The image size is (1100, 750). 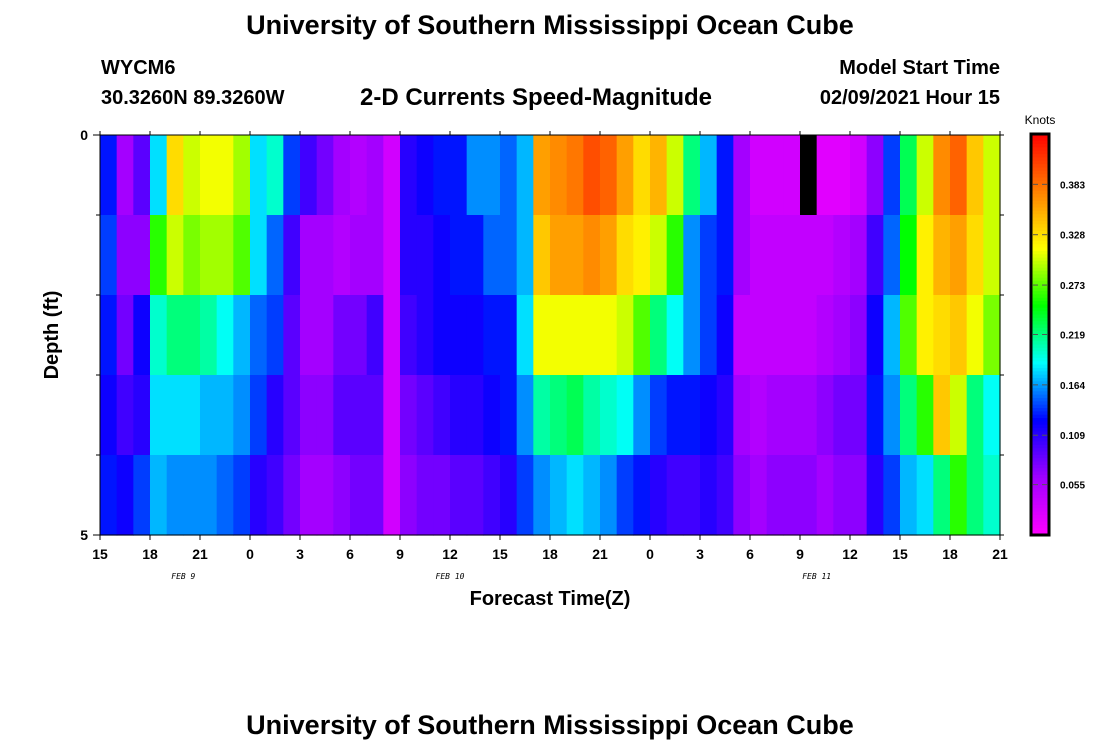 What do you see at coordinates (84, 535) in the screenshot?
I see `y-tick-label: 5` at bounding box center [84, 535].